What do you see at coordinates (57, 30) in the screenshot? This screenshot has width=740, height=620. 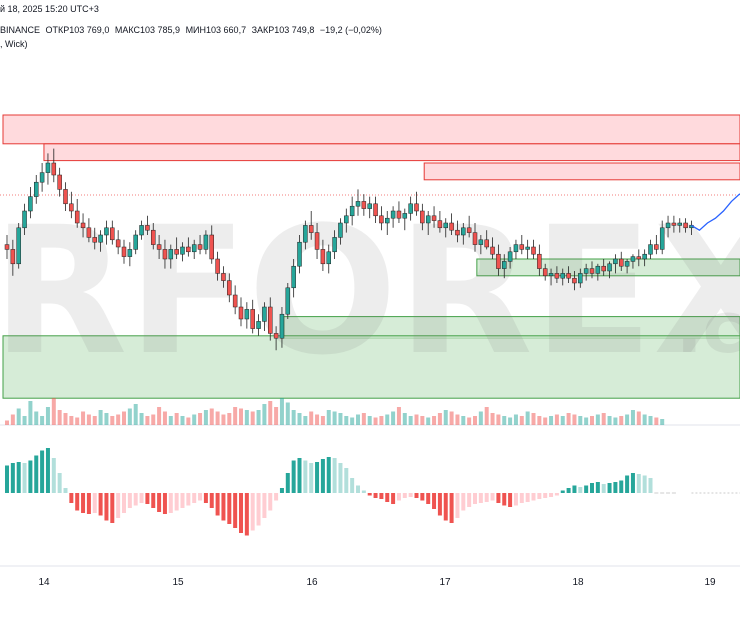 I see `open-label: ОТКР` at bounding box center [57, 30].